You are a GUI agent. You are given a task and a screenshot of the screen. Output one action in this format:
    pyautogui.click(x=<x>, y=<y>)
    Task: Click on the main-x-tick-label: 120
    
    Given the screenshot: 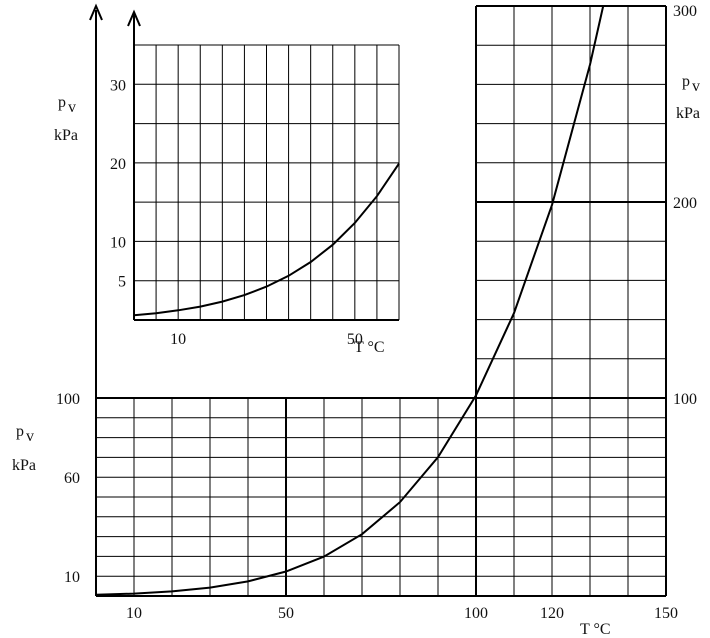 What is the action you would take?
    pyautogui.click(x=552, y=613)
    